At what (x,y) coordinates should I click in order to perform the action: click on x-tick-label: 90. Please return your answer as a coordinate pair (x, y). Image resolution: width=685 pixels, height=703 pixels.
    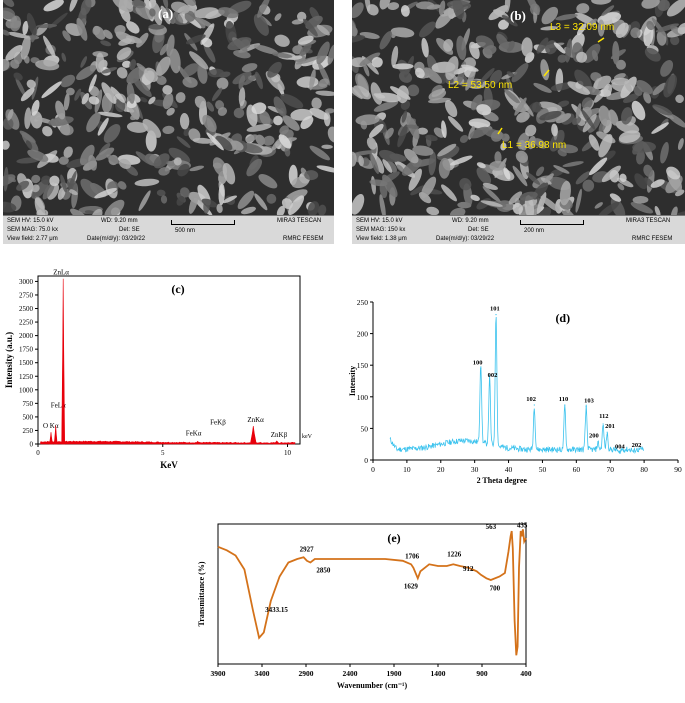
    Looking at the image, I should click on (678, 469).